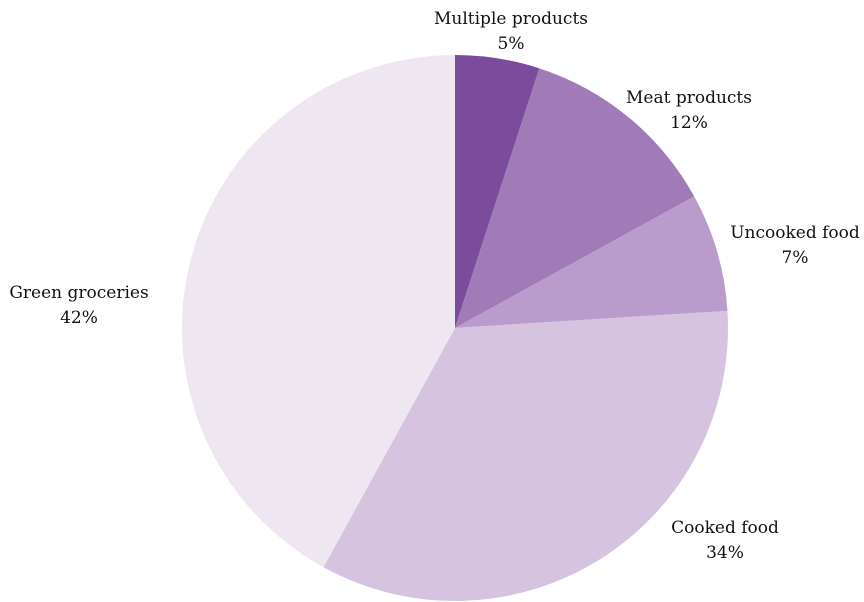 The image size is (864, 602). What do you see at coordinates (689, 98) in the screenshot?
I see `slice-label: Meat products` at bounding box center [689, 98].